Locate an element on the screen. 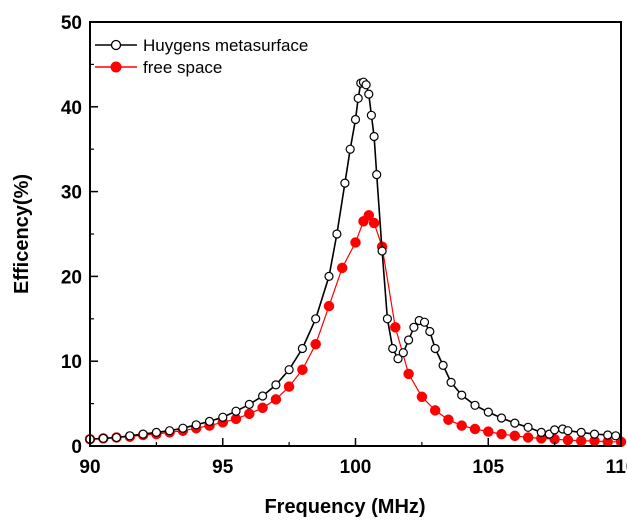  x-tick-label: 105 is located at coordinates (488, 467).